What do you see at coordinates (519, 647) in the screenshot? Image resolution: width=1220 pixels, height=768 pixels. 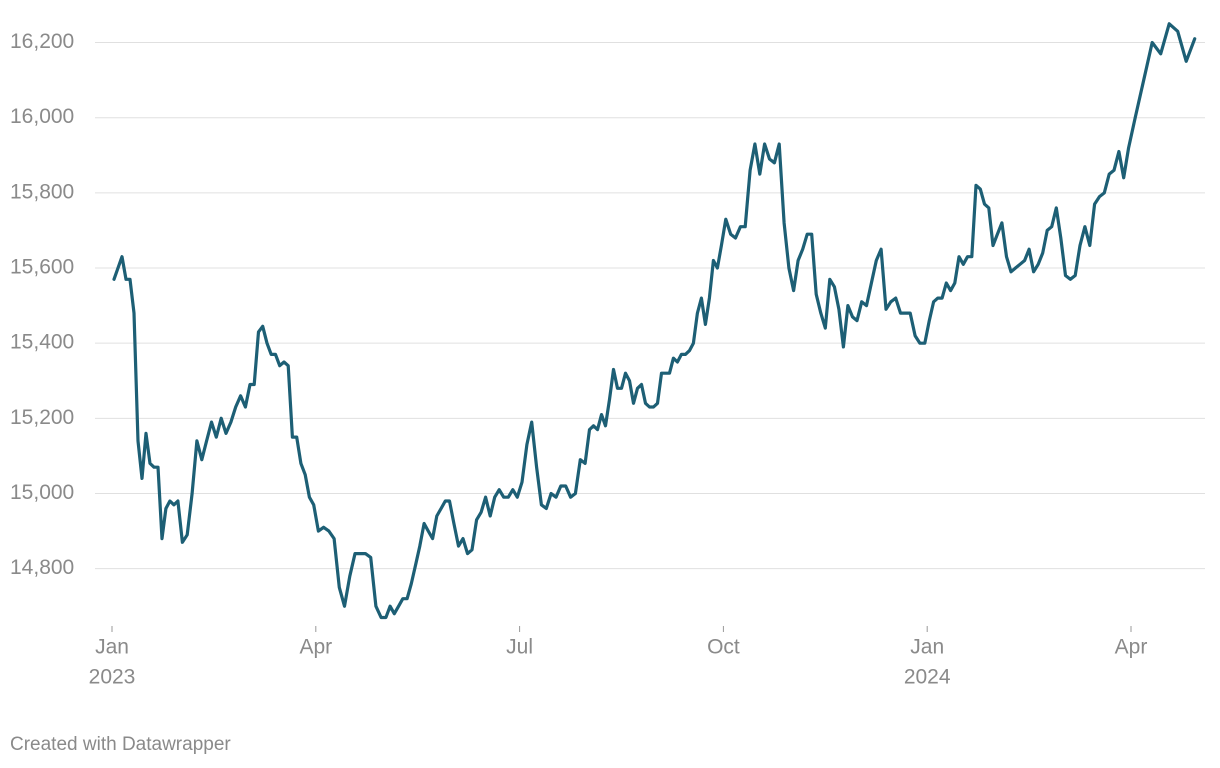 I see `x-tick-label: Jul` at bounding box center [519, 647].